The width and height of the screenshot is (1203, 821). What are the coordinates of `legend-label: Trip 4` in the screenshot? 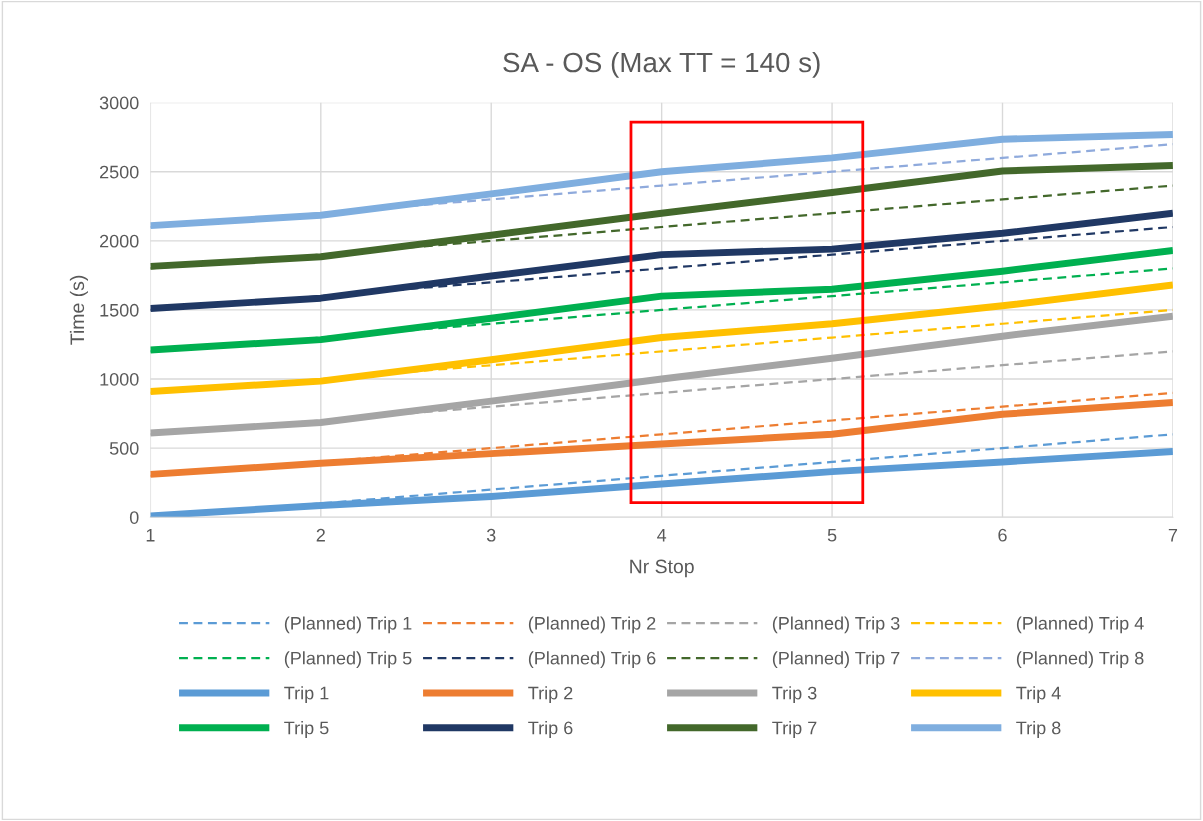 It's located at (1038, 695).